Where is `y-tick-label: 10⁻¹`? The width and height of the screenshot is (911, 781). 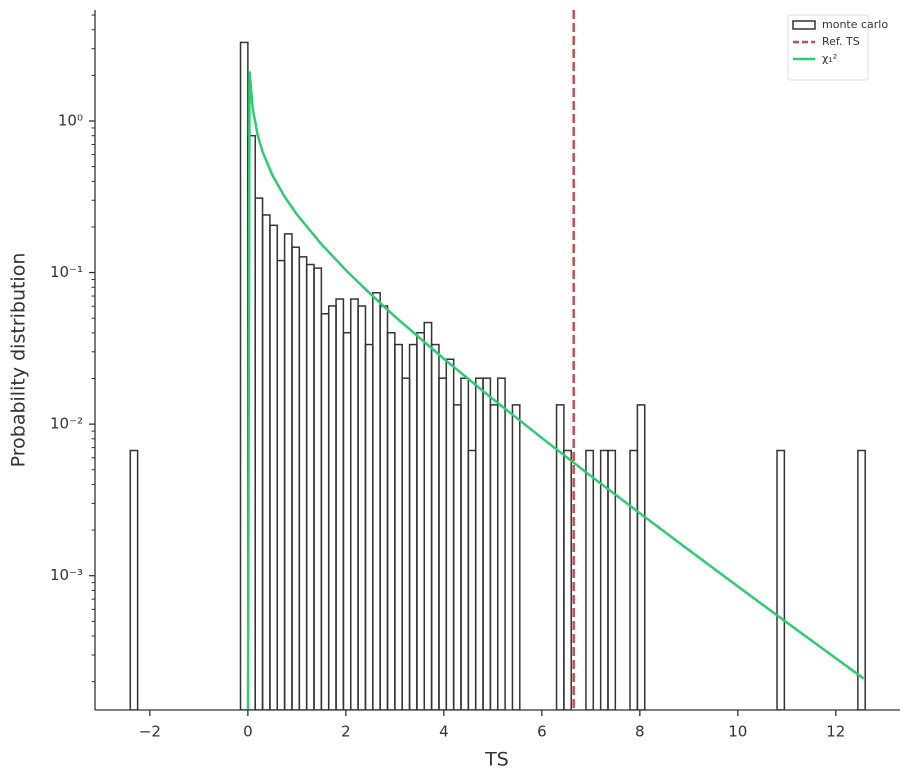 y-tick-label: 10⁻¹ is located at coordinates (66, 272).